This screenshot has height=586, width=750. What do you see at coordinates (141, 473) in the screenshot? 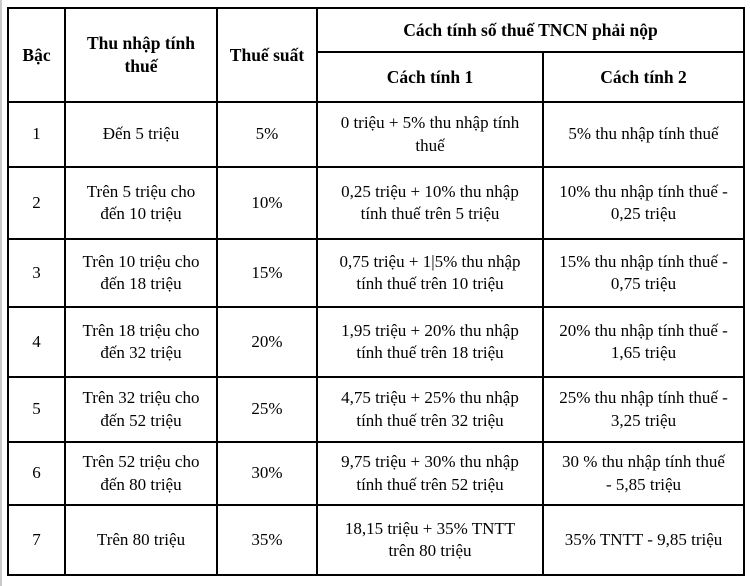
I see `cell-income: Trên 52 triệu cho đến 80 triệu` at bounding box center [141, 473].